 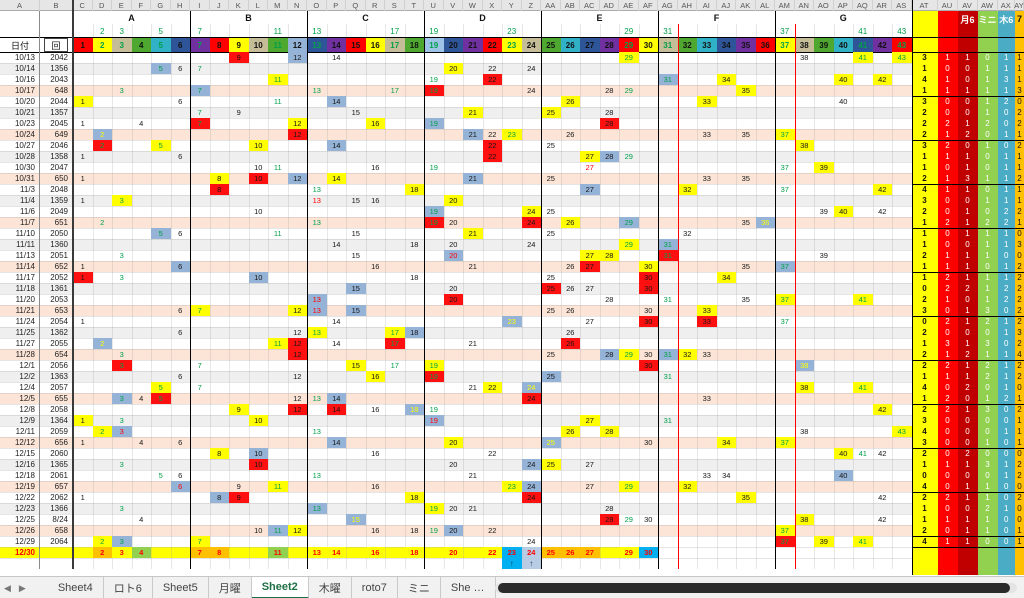 I want to click on row-date: 12/11, so click(x=25, y=431).